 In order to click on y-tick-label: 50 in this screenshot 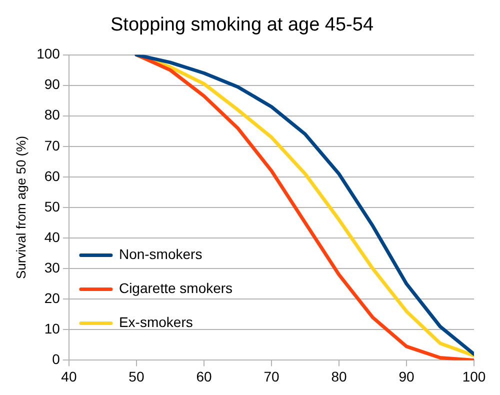, I will do `click(52, 206)`.